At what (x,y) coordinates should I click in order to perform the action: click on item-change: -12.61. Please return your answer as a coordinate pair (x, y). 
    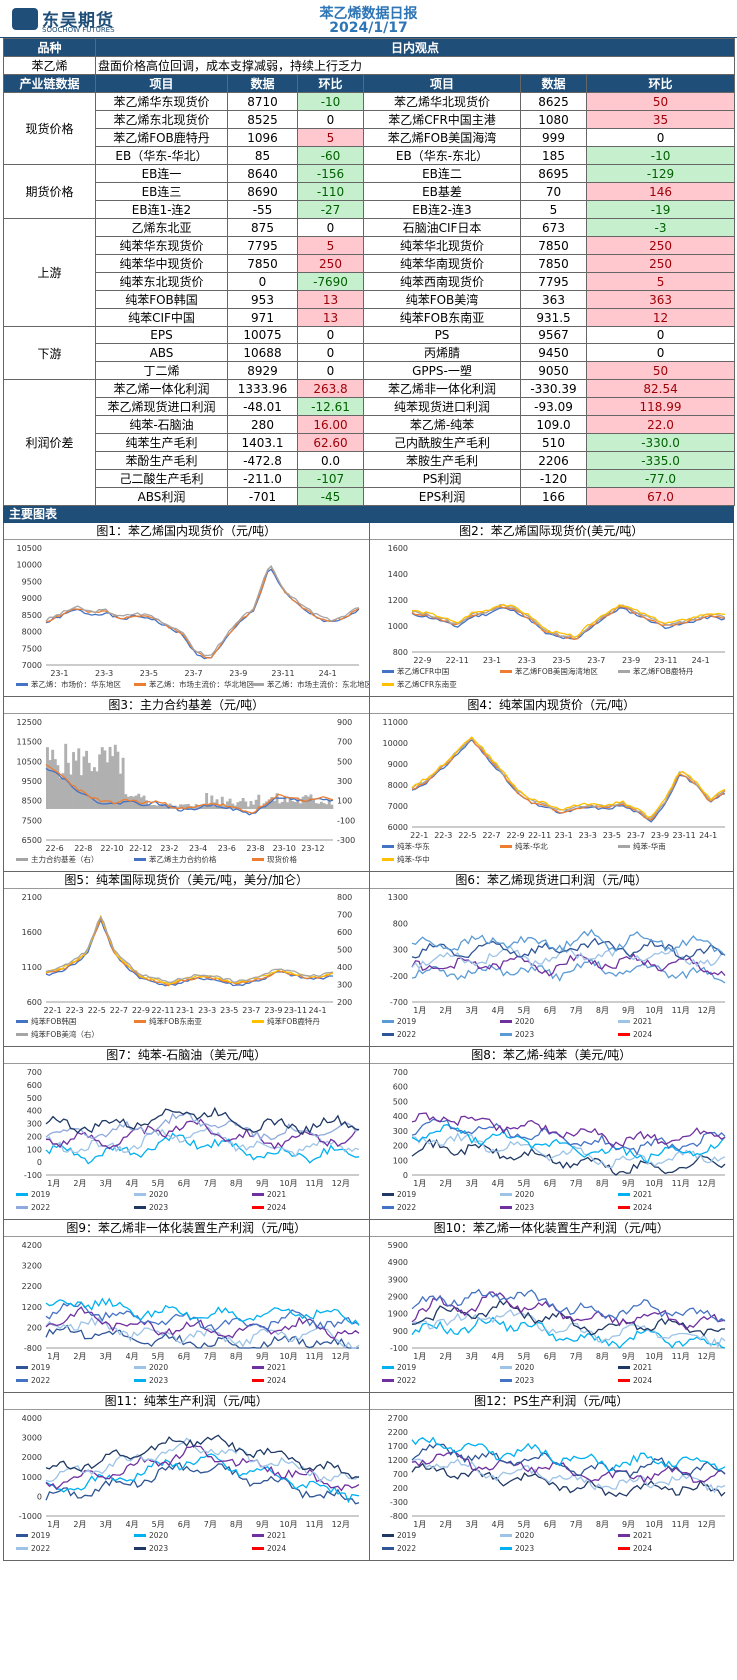
    Looking at the image, I should click on (330, 406).